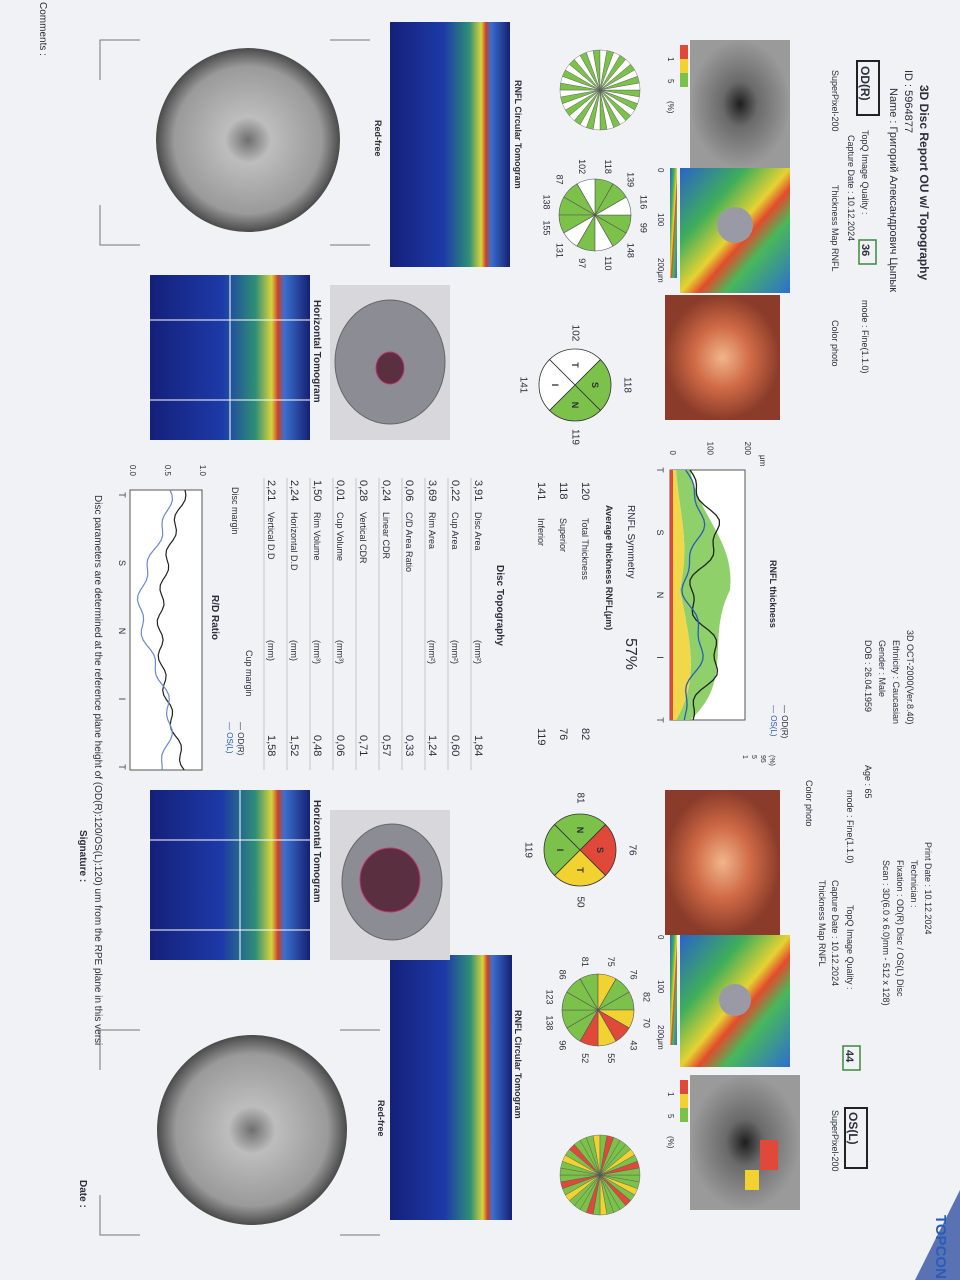  I want to click on technician: Technician :, so click(914, 884).